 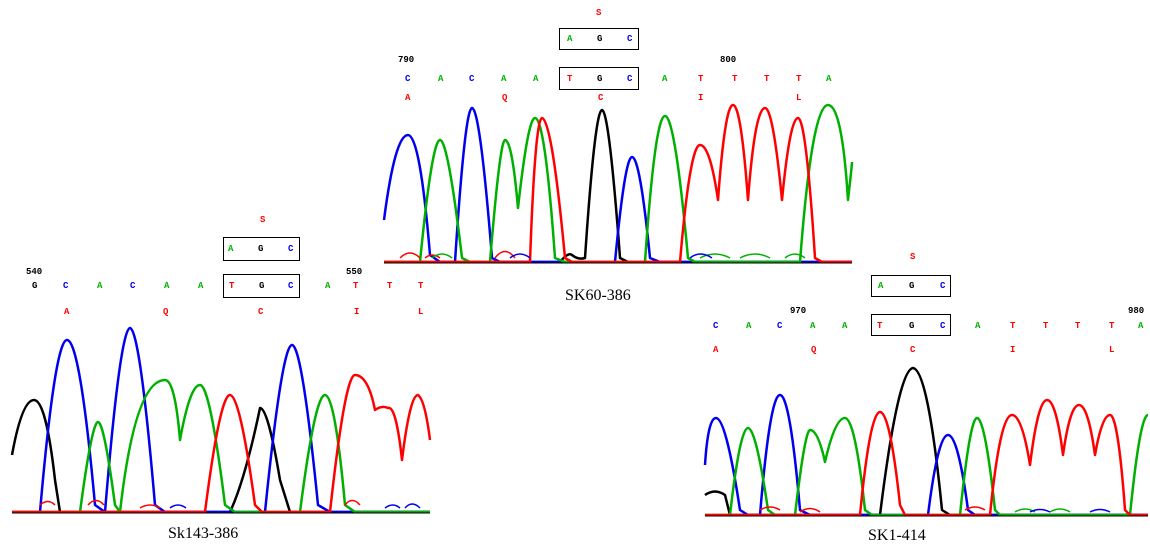 I want to click on sample-caption: Sk143-386, so click(x=203, y=533).